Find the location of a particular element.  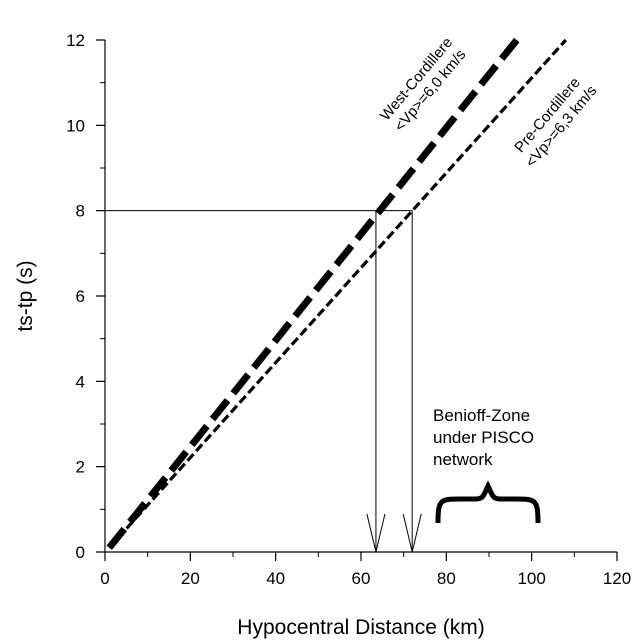

x-axis-ticks: 0 20 40 60 80 100 120 is located at coordinates (365, 570).